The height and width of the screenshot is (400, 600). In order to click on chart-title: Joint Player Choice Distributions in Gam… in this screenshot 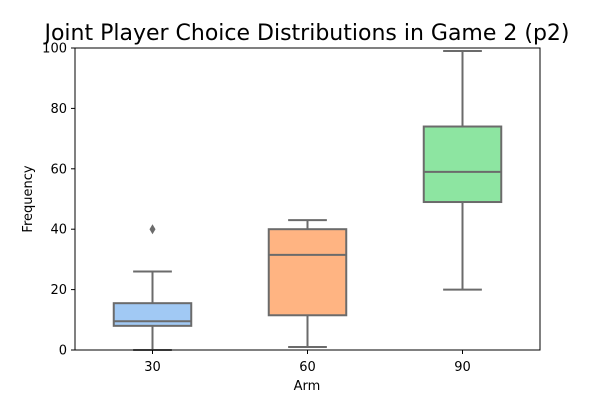, I will do `click(305, 33)`.